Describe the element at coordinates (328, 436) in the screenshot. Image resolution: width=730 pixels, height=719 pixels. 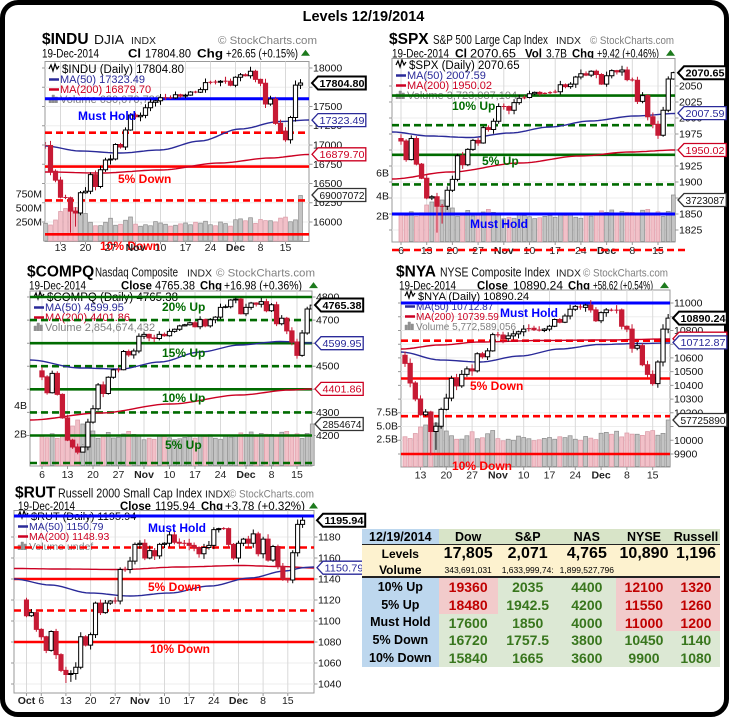
I see `svg-text: 4200` at that location.